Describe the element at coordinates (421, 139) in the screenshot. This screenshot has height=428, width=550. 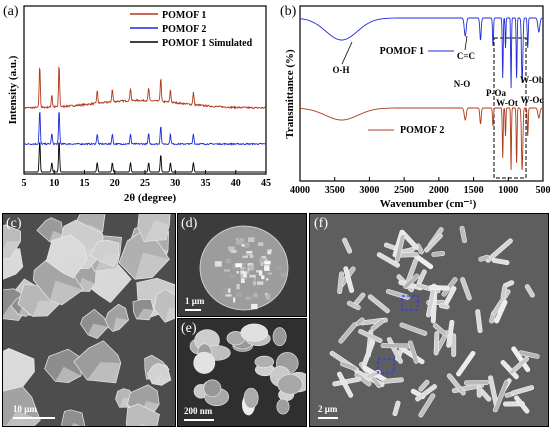
I see `ftir-series-2-line` at that location.